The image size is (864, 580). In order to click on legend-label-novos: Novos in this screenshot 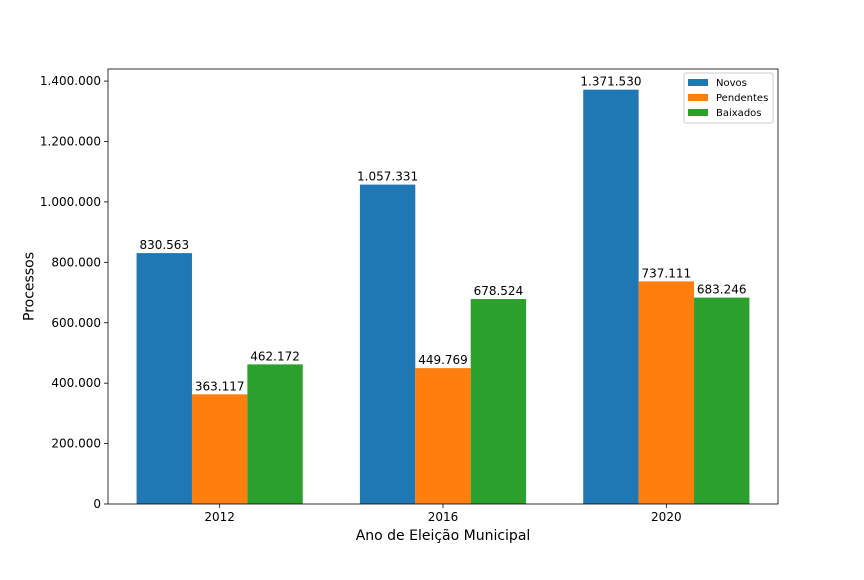, I will do `click(731, 83)`.